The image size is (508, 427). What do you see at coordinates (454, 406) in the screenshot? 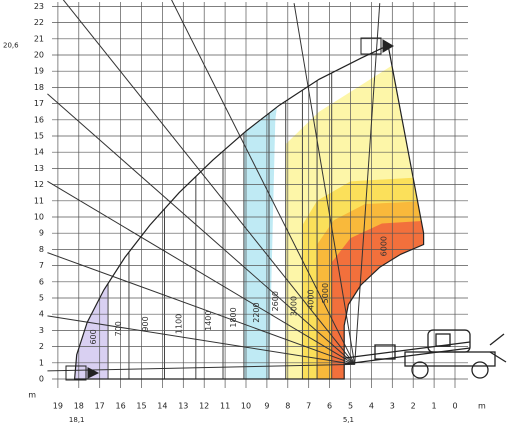
I see `x-tick-label: 0` at bounding box center [454, 406].